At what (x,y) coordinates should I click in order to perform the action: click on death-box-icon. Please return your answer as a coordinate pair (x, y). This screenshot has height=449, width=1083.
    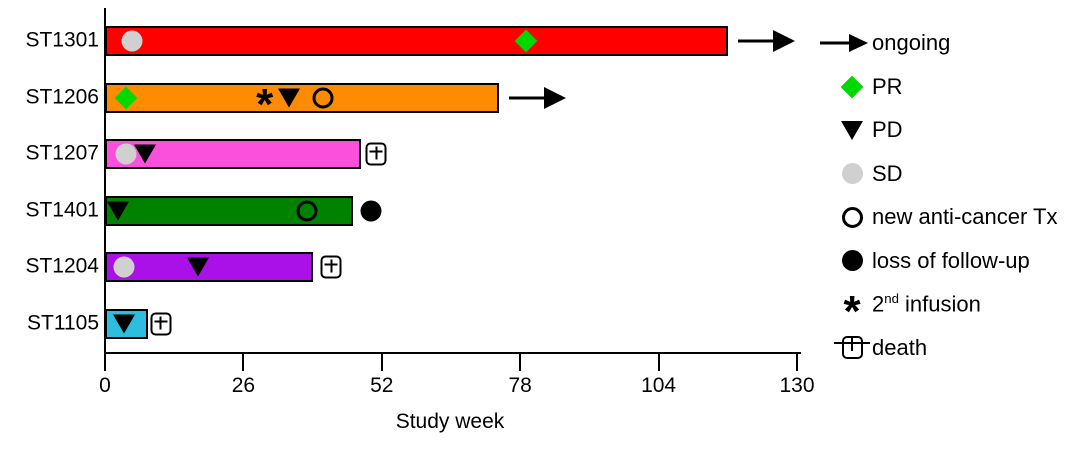
    Looking at the image, I should click on (852, 347).